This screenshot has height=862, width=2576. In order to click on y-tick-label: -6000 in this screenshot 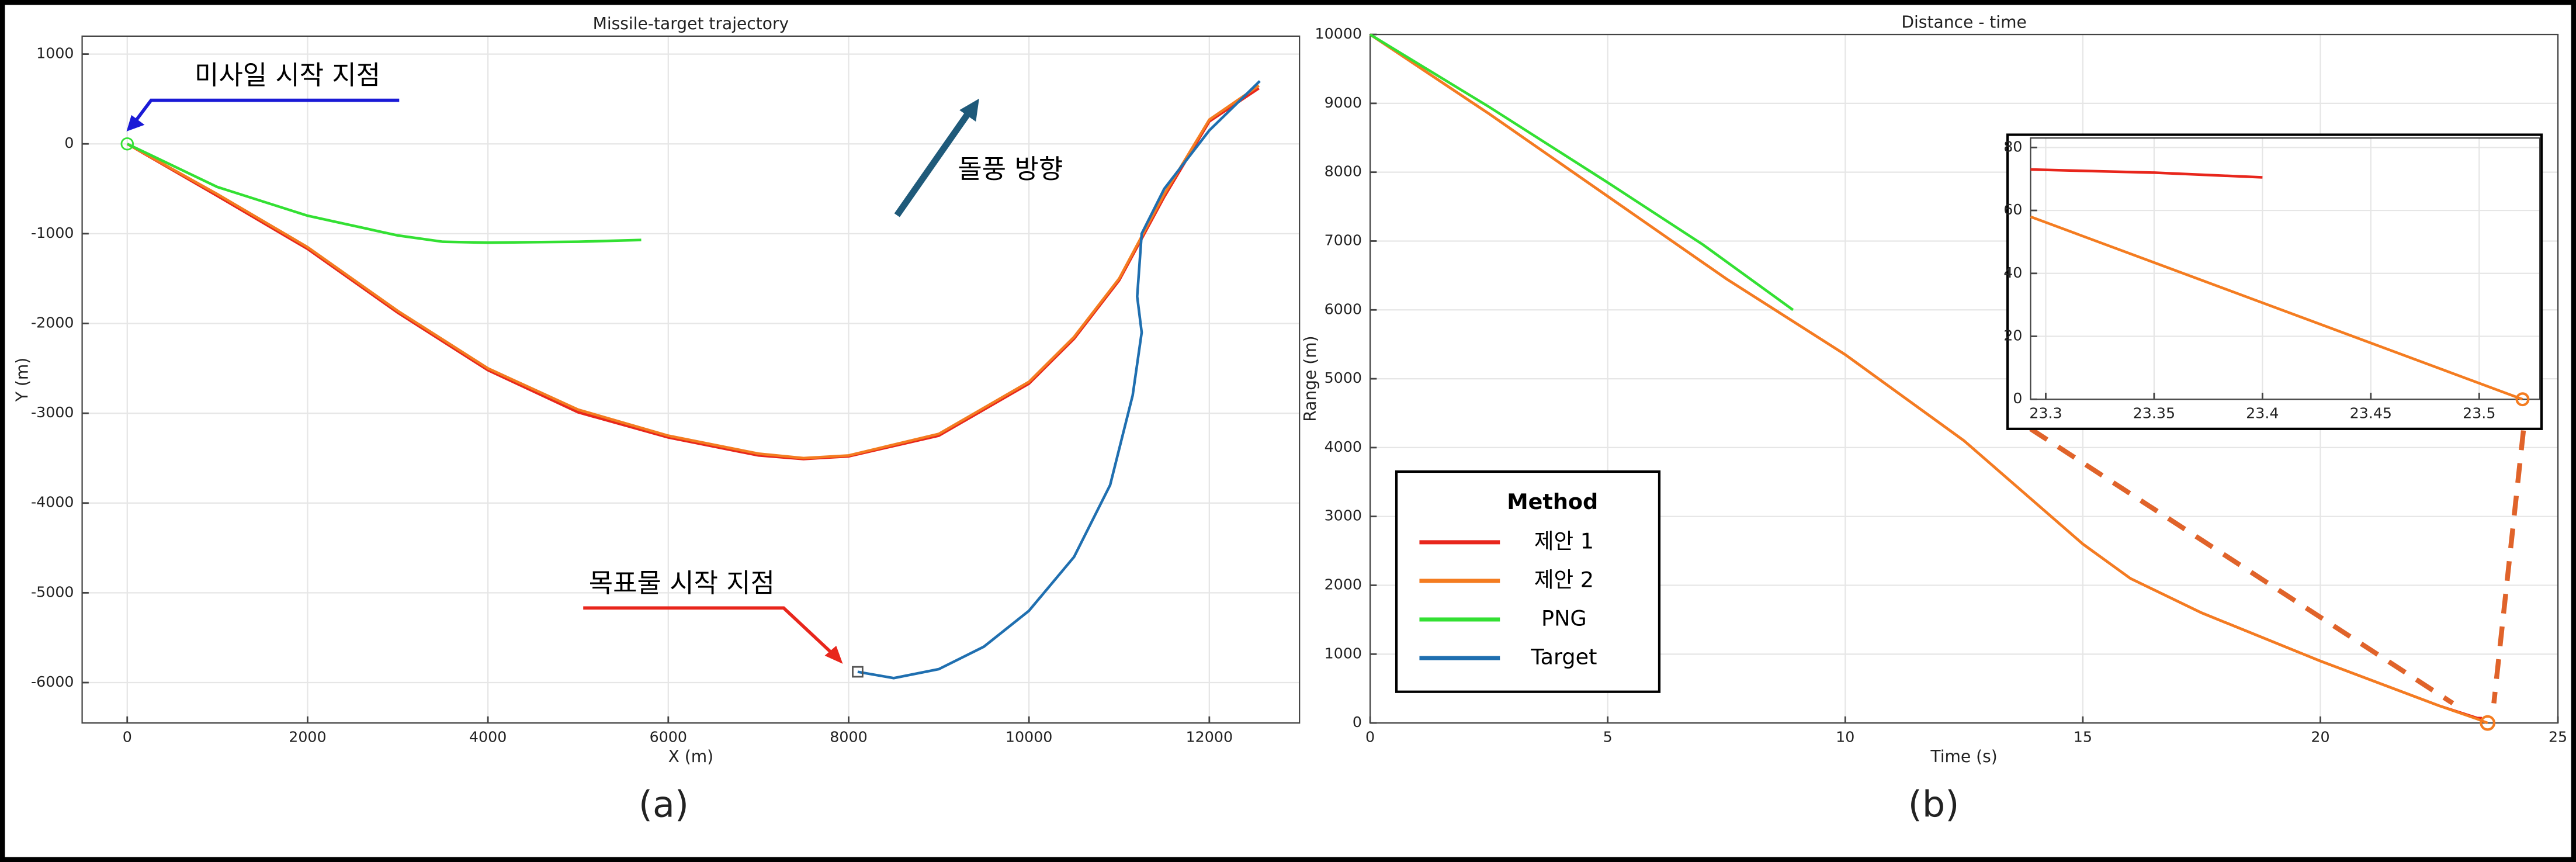, I will do `click(53, 681)`.